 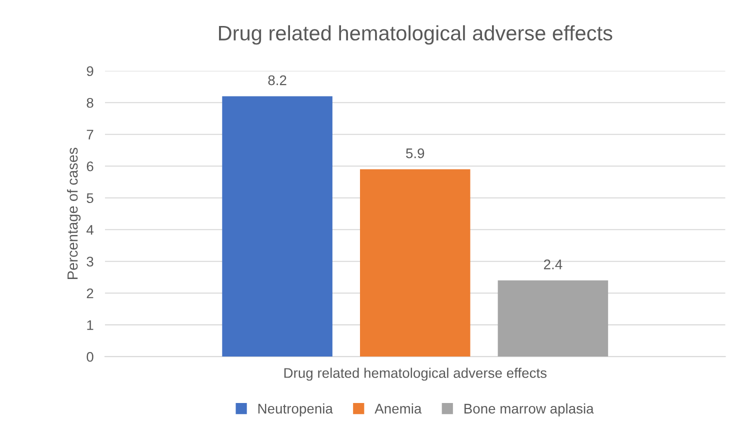 What do you see at coordinates (90, 261) in the screenshot?
I see `y-tick-label: 3` at bounding box center [90, 261].